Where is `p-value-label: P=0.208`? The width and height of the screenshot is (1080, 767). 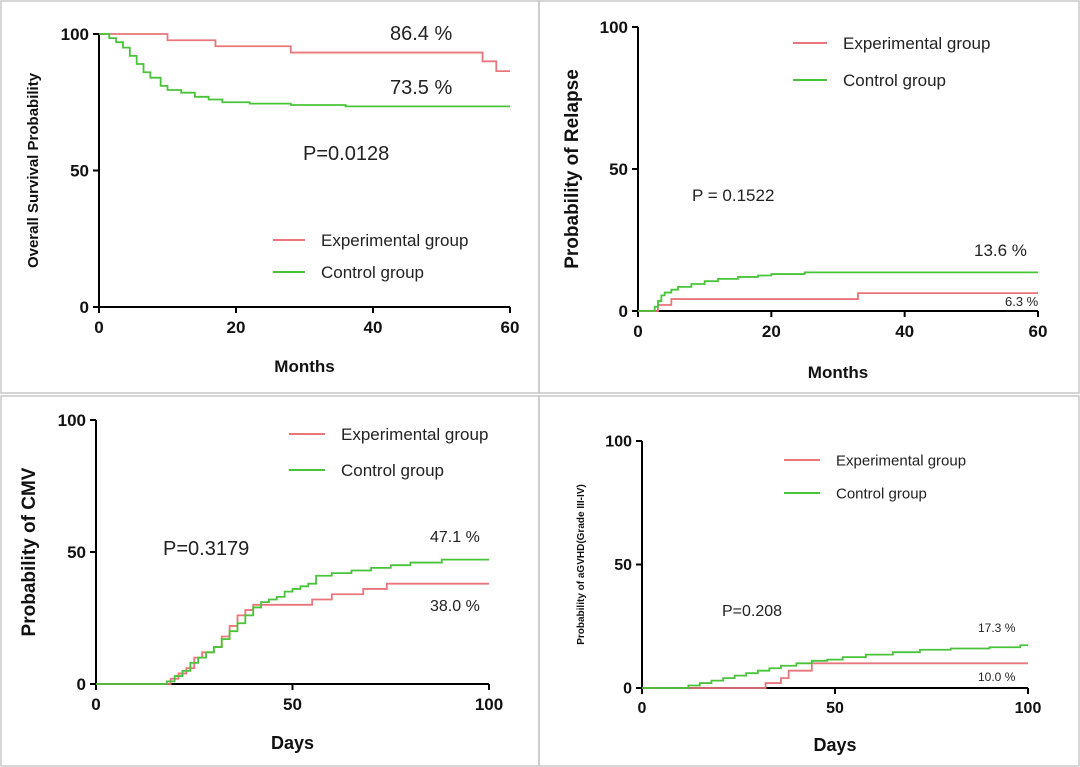
p-value-label: P=0.208 is located at coordinates (752, 611).